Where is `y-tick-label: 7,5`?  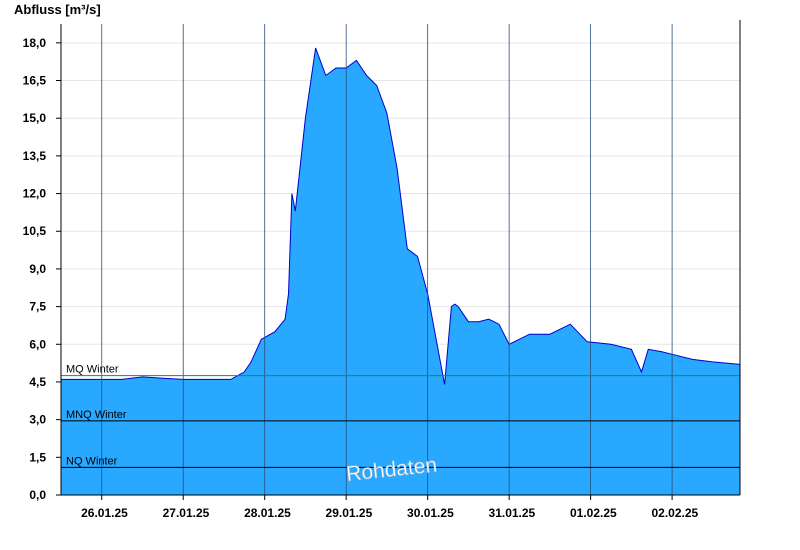 y-tick-label: 7,5 is located at coordinates (37, 307).